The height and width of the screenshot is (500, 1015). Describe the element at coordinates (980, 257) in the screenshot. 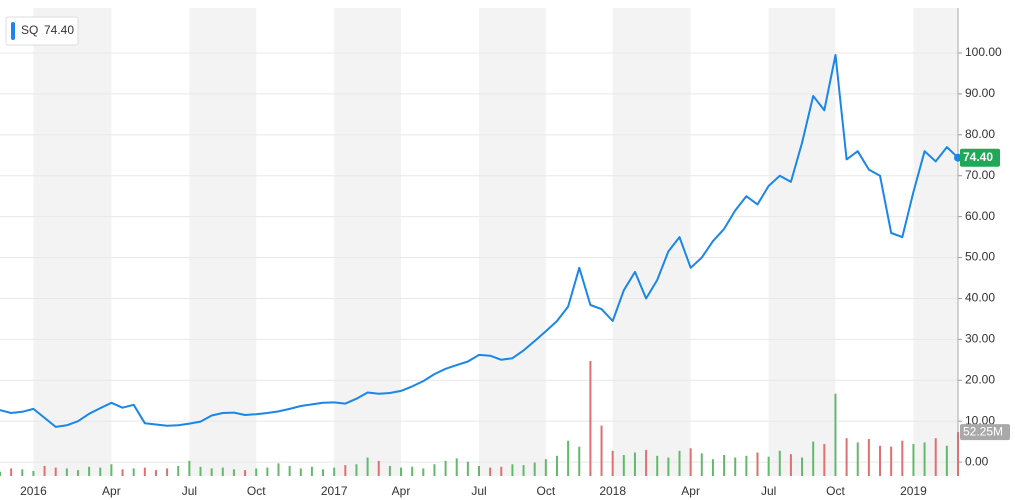

I see `y-tick-label: 50.00` at that location.